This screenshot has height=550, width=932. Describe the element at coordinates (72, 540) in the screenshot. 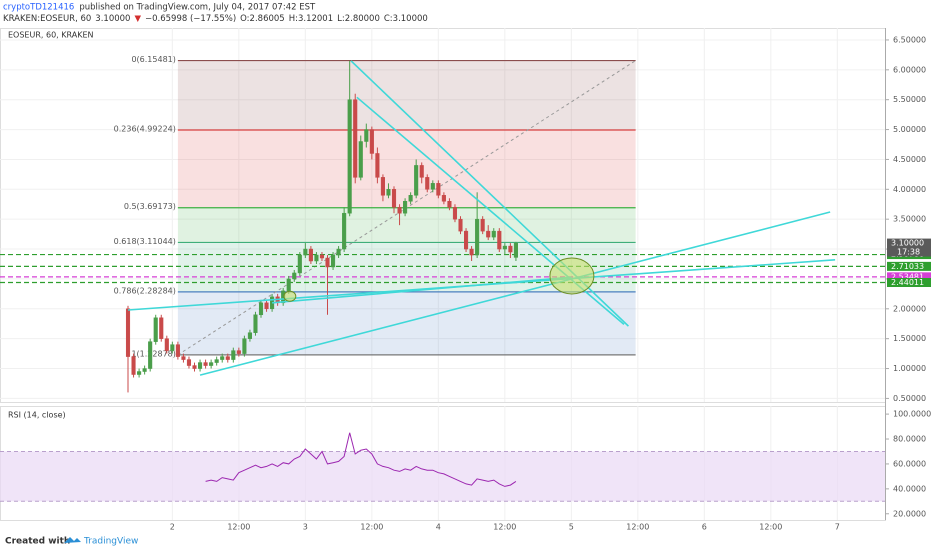

I see `tv-logo` at that location.